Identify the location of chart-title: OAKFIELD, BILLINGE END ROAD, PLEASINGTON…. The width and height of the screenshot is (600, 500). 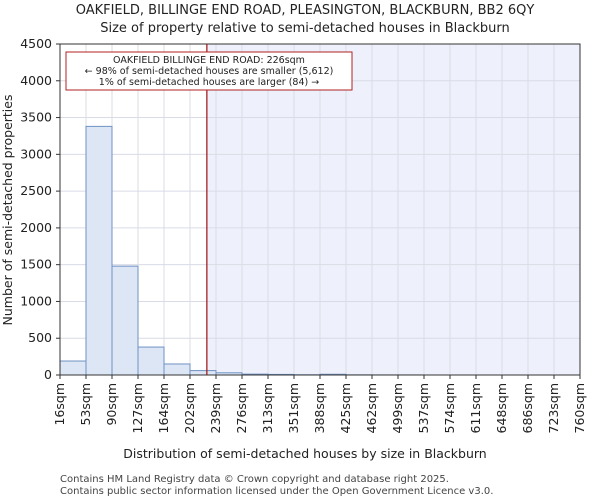
(305, 10).